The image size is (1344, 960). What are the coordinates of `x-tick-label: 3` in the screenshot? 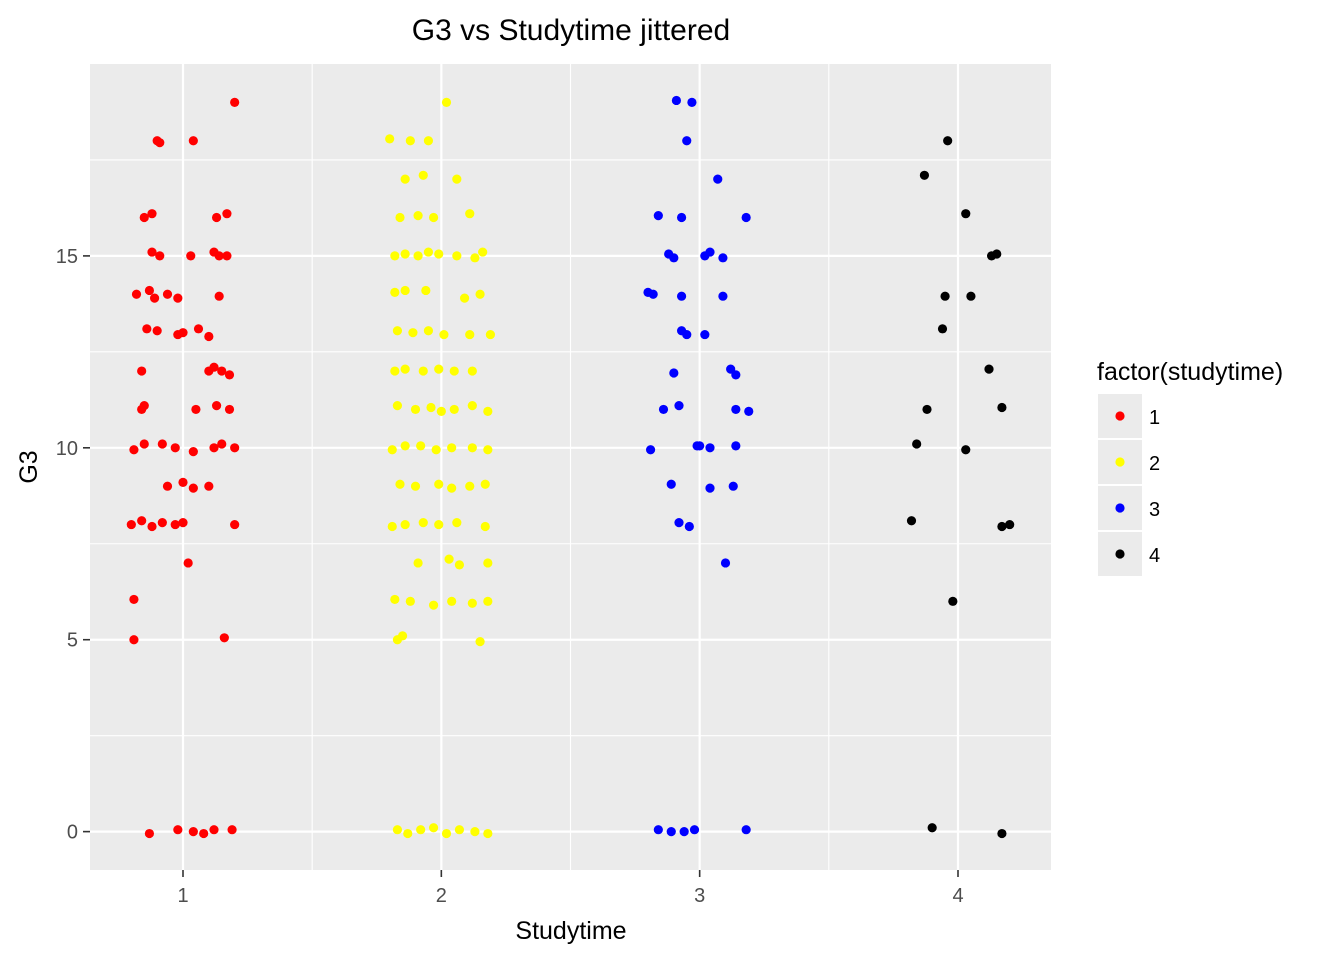 It's located at (699, 896).